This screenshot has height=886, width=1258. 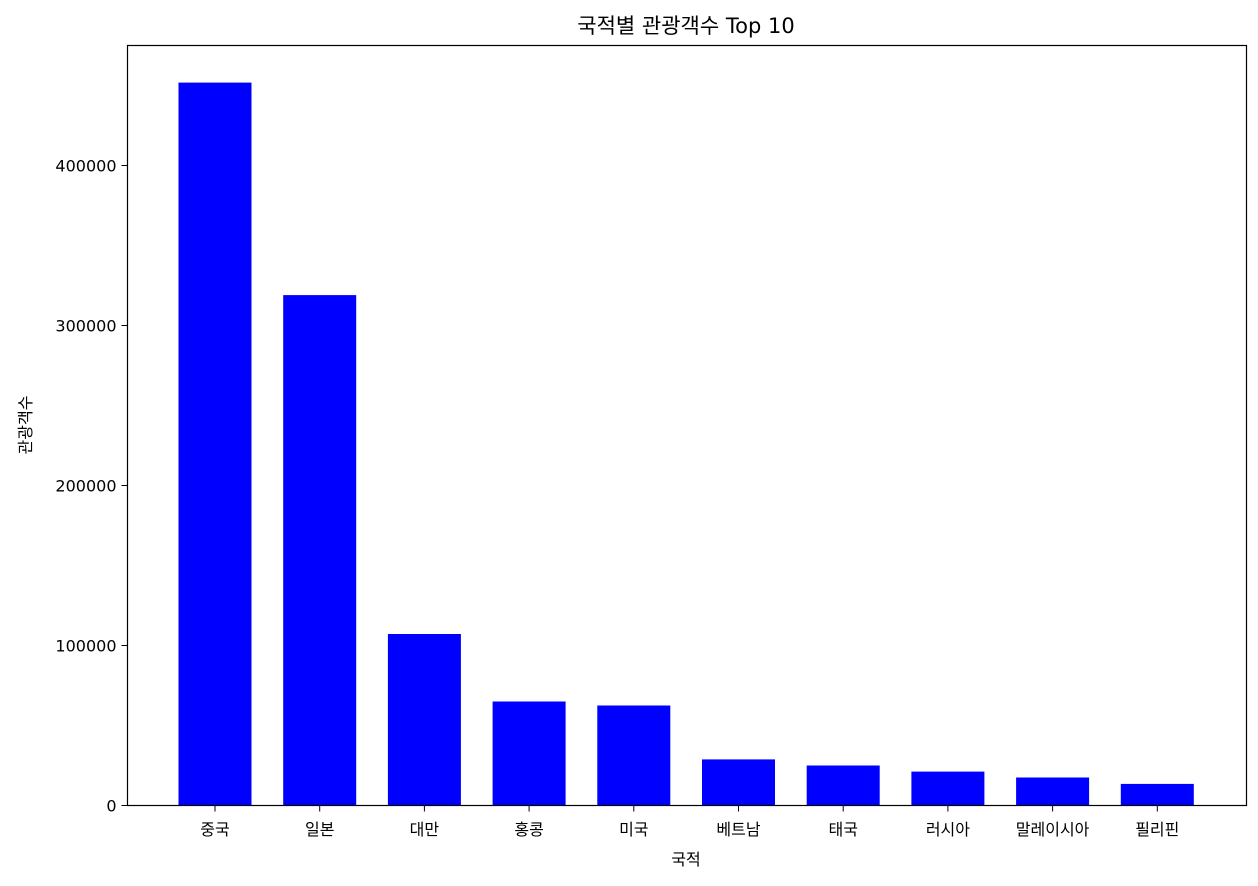 I want to click on x-tick-label: 미국, so click(x=633, y=829).